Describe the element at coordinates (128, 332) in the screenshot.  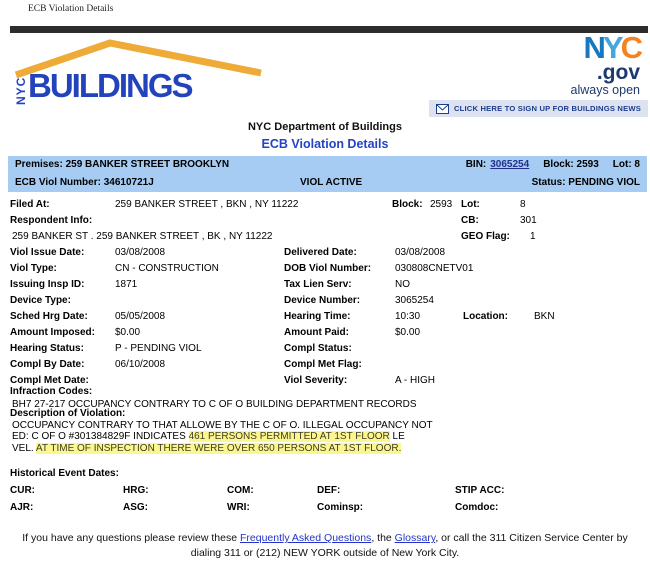
I see `amount-imposed-value: $0.00` at that location.